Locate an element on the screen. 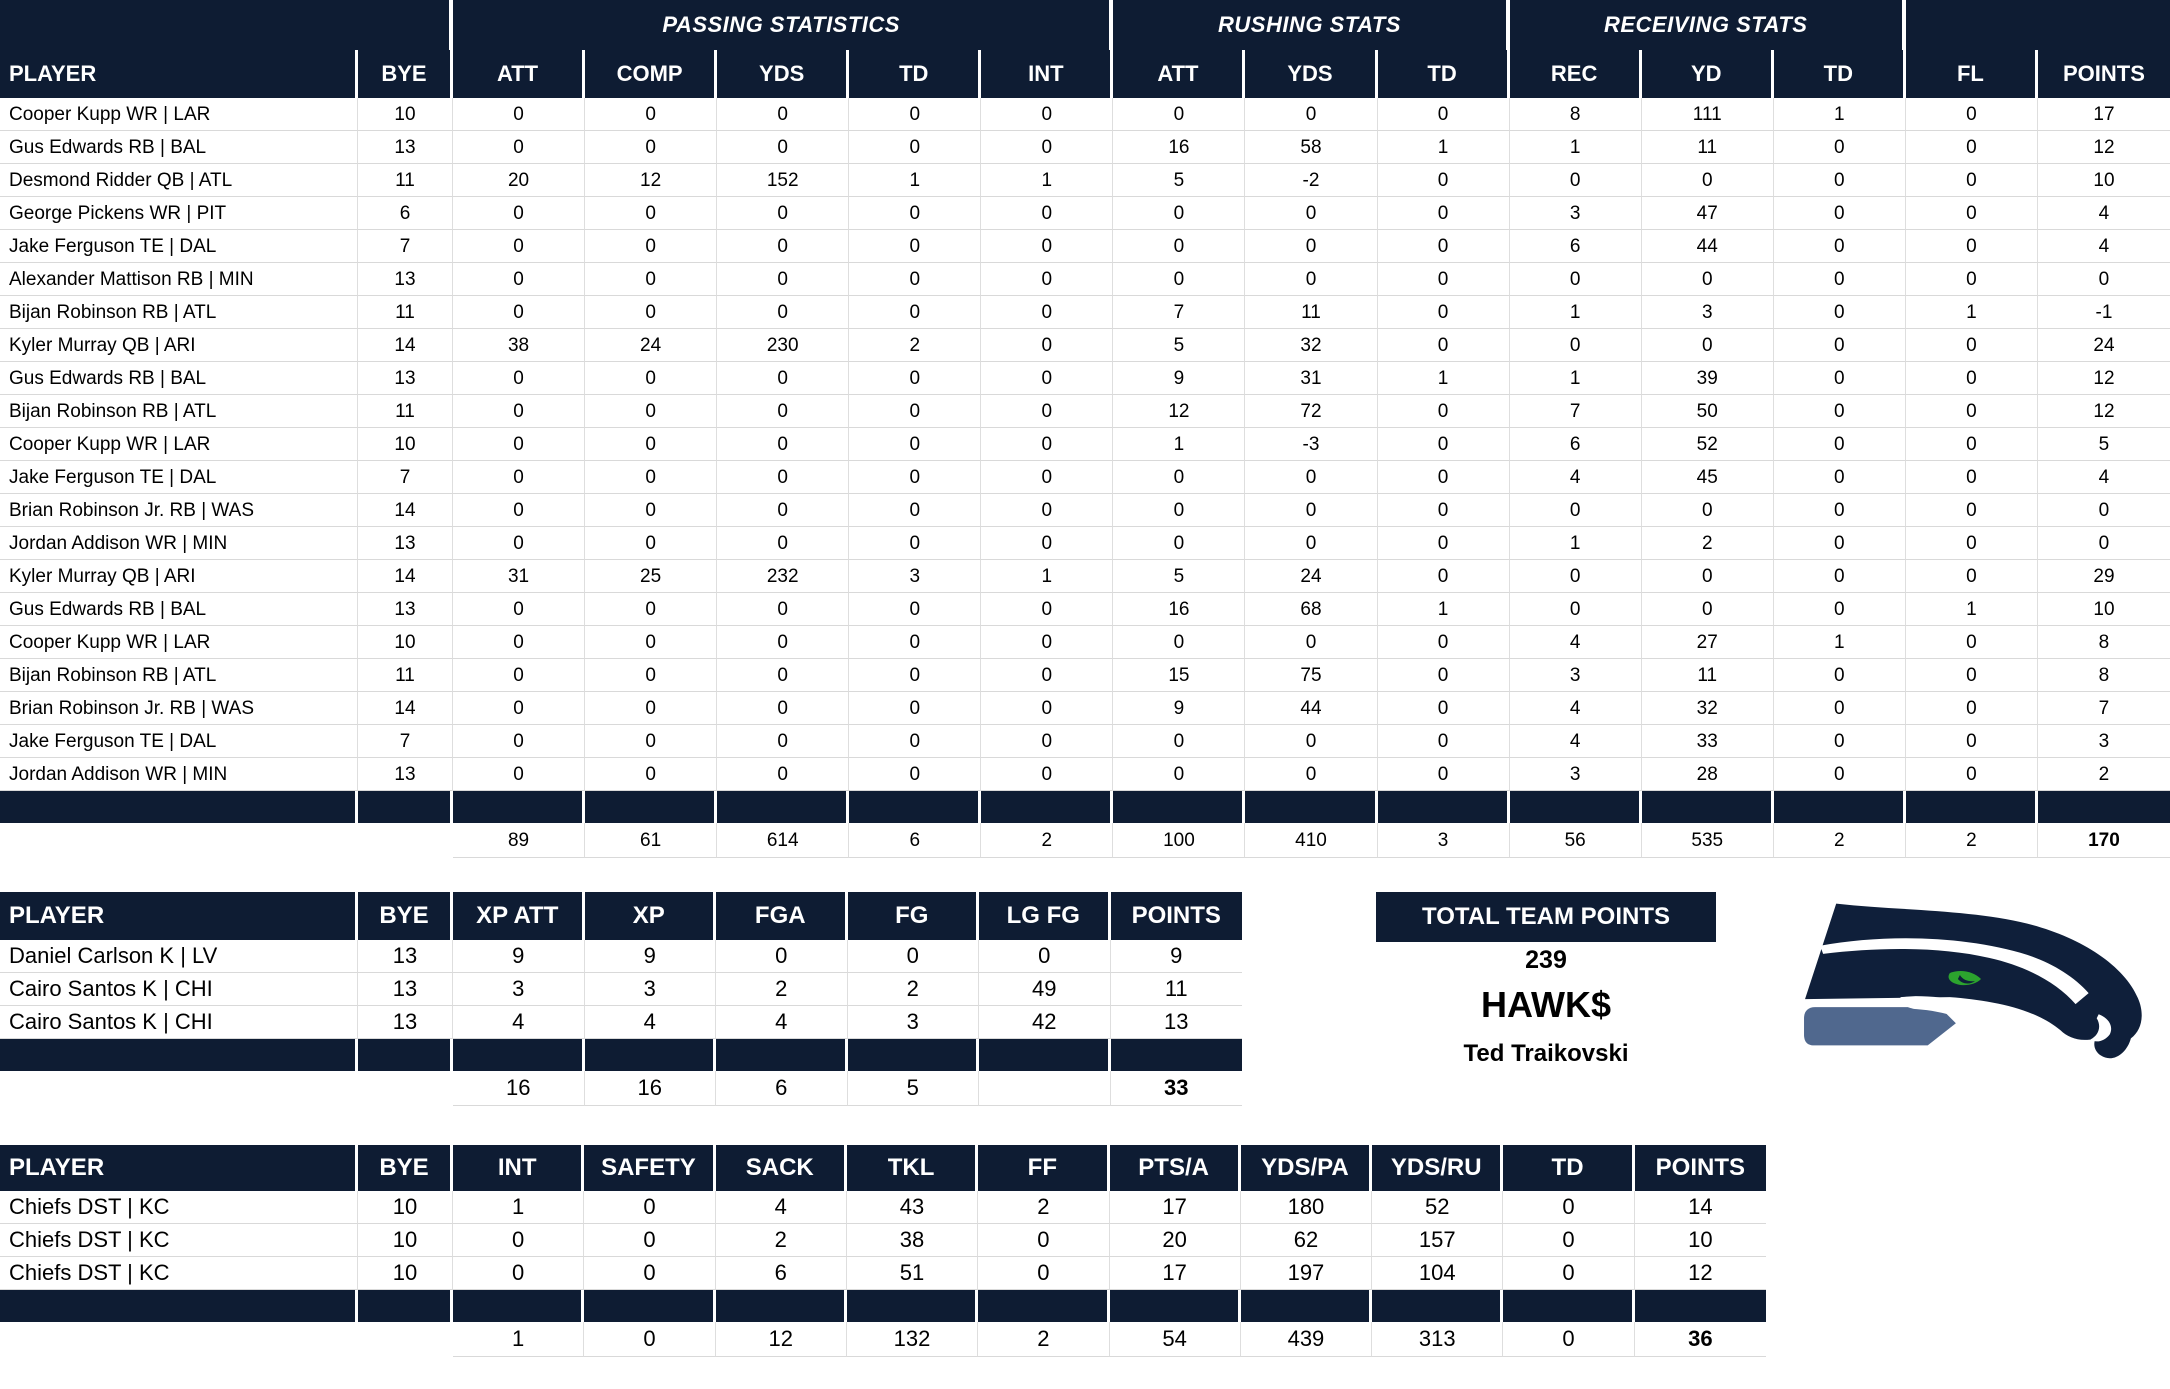 The width and height of the screenshot is (2170, 1389). player-cell: Jordan Addison WR | MIN is located at coordinates (179, 543).